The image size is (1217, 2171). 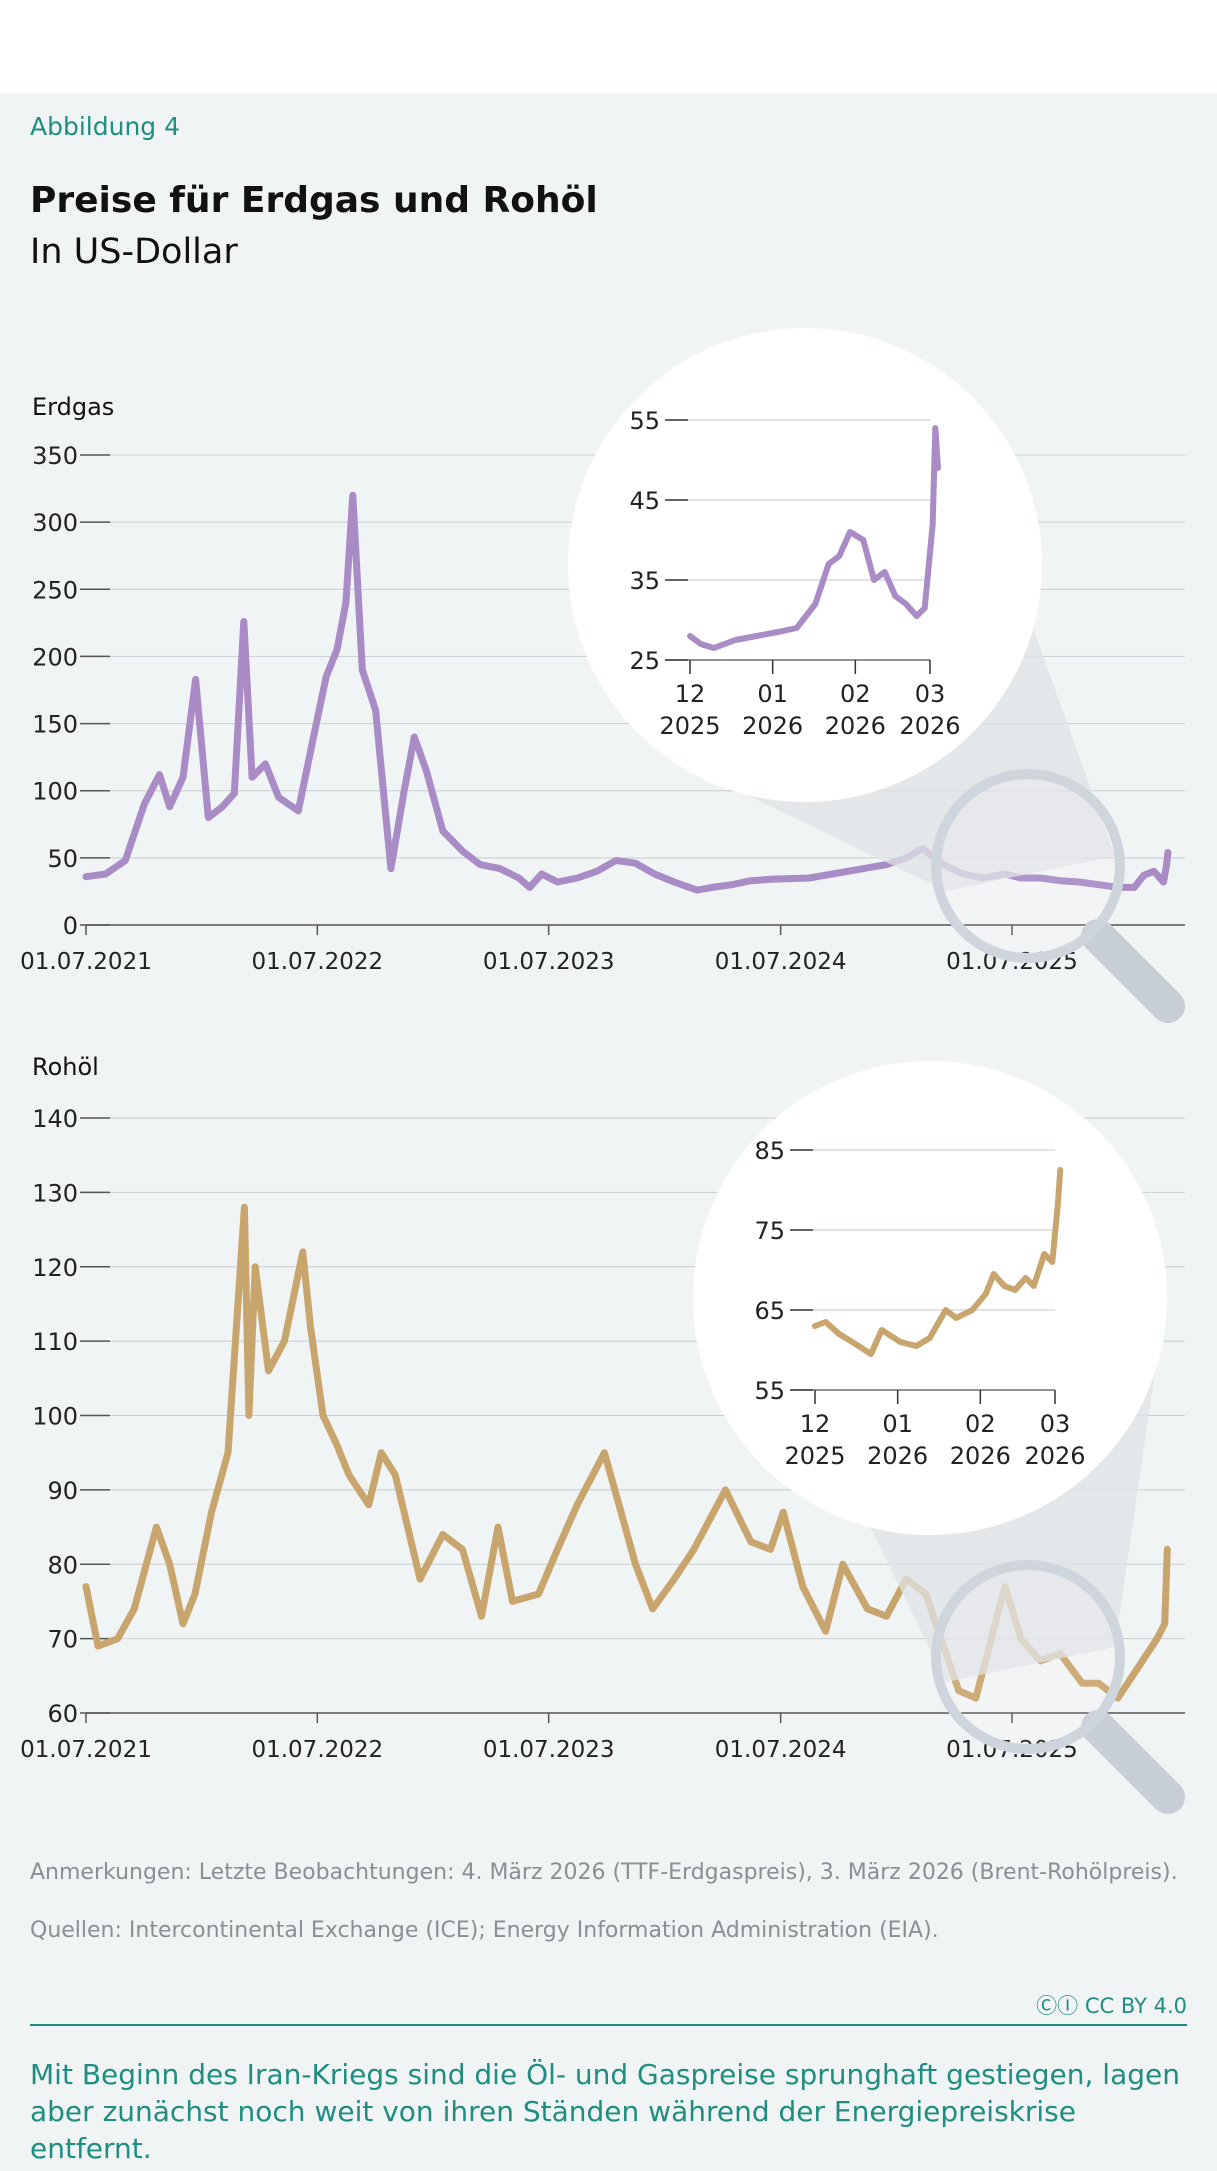 I want to click on inset-y-tick-label: 35, so click(x=644, y=581).